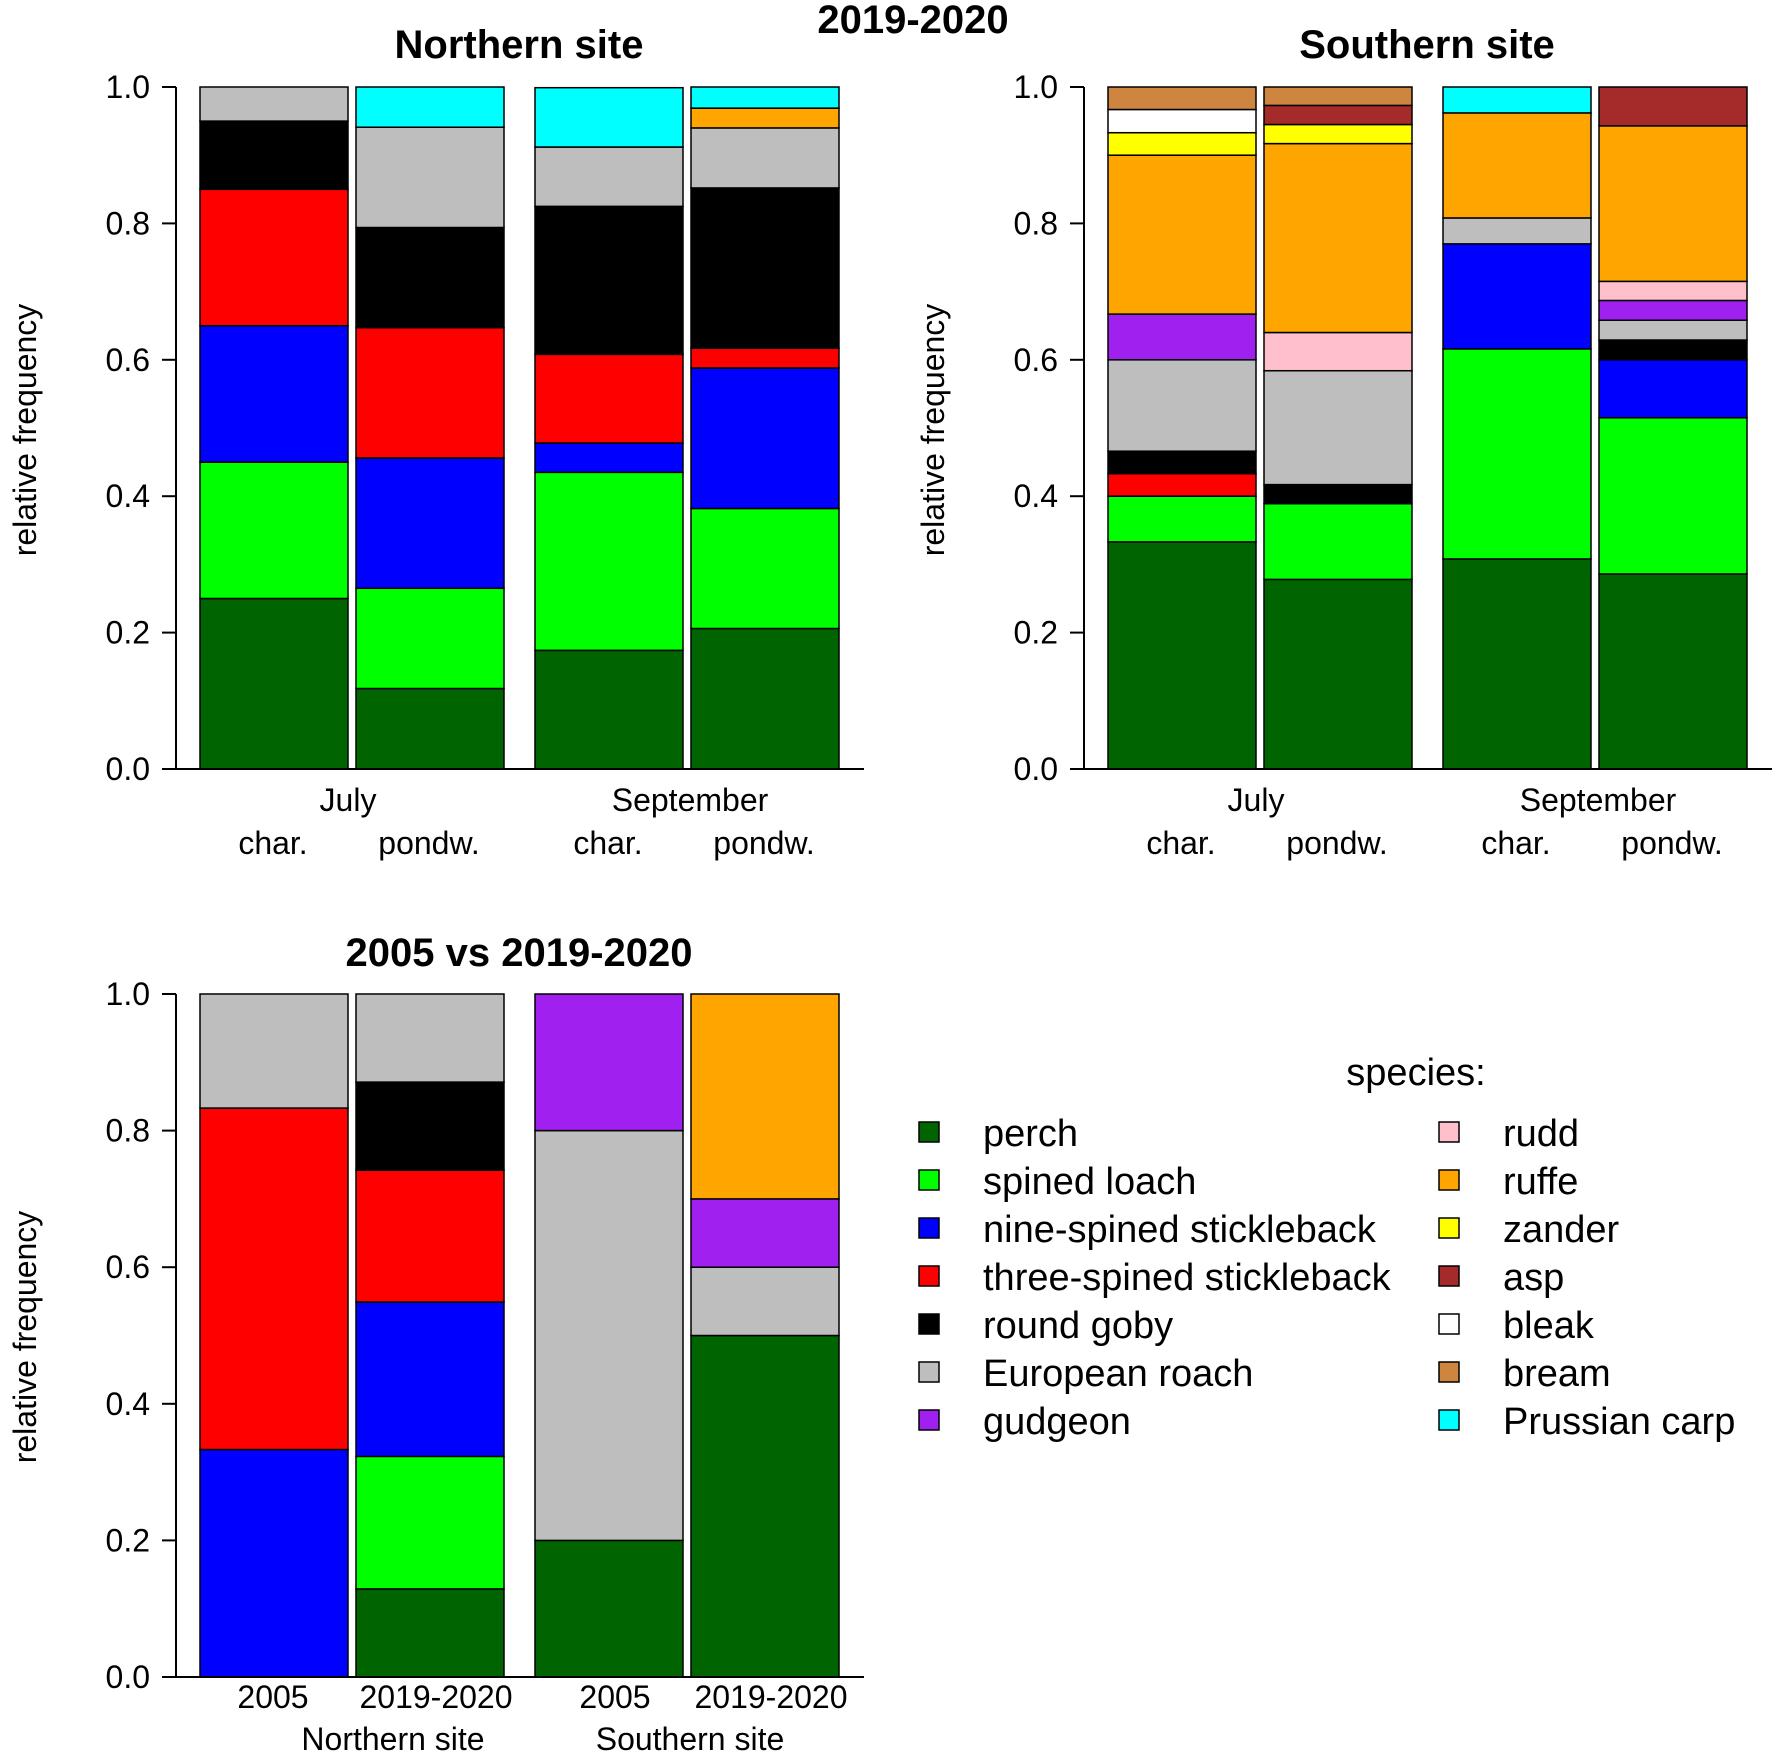  What do you see at coordinates (1549, 1326) in the screenshot?
I see `legend-label: bleak` at bounding box center [1549, 1326].